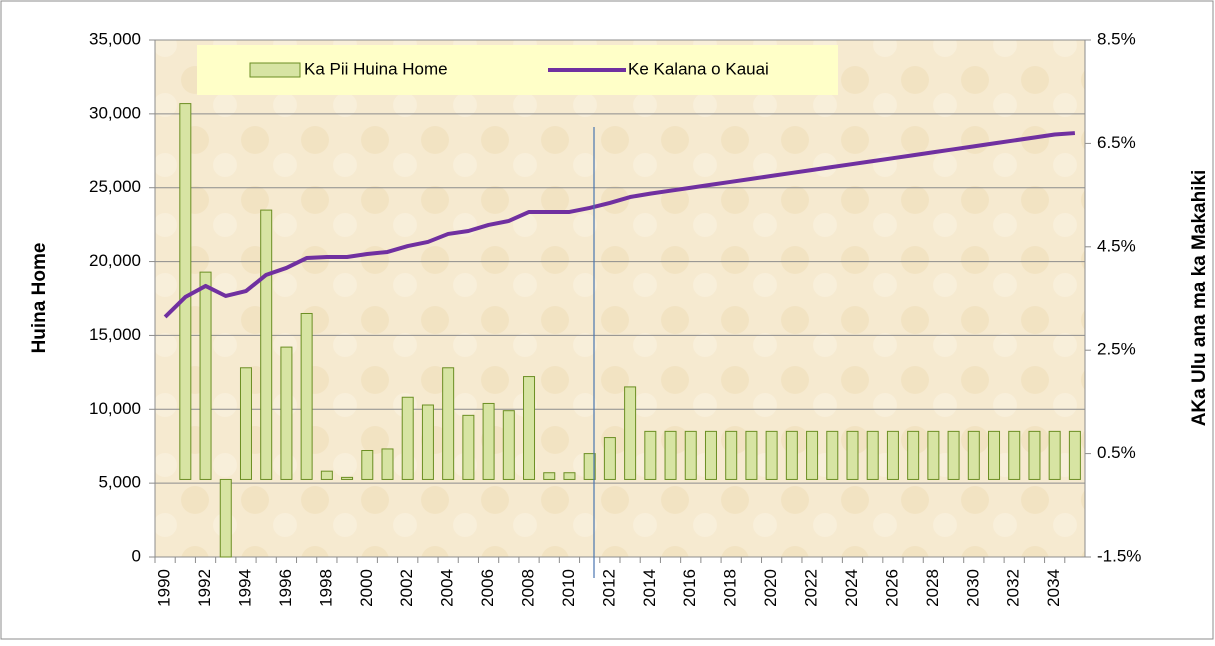  What do you see at coordinates (568, 588) in the screenshot?
I see `x-tick-label: 2010` at bounding box center [568, 588].